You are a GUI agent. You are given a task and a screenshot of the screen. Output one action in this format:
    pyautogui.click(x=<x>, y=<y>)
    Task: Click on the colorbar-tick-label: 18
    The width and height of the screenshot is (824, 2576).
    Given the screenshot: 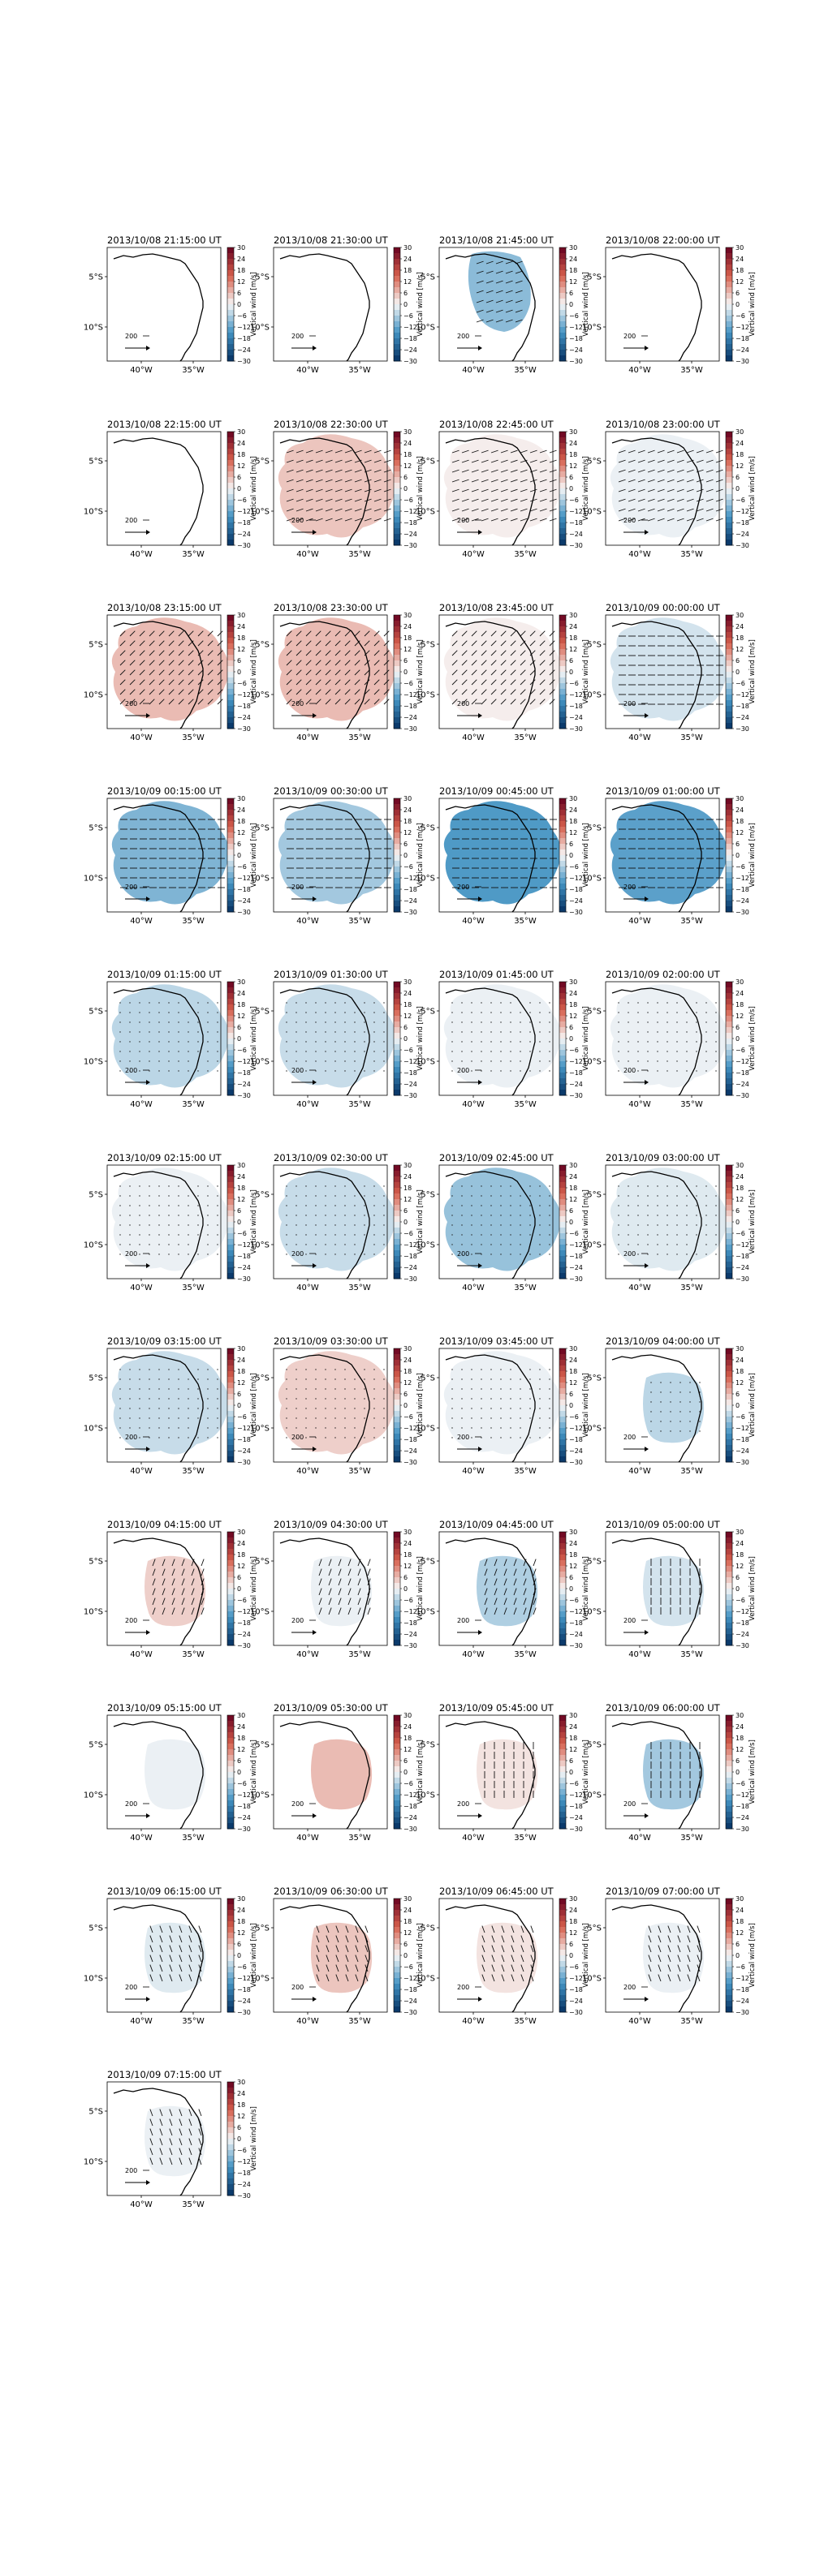 What is the action you would take?
    pyautogui.click(x=241, y=1922)
    